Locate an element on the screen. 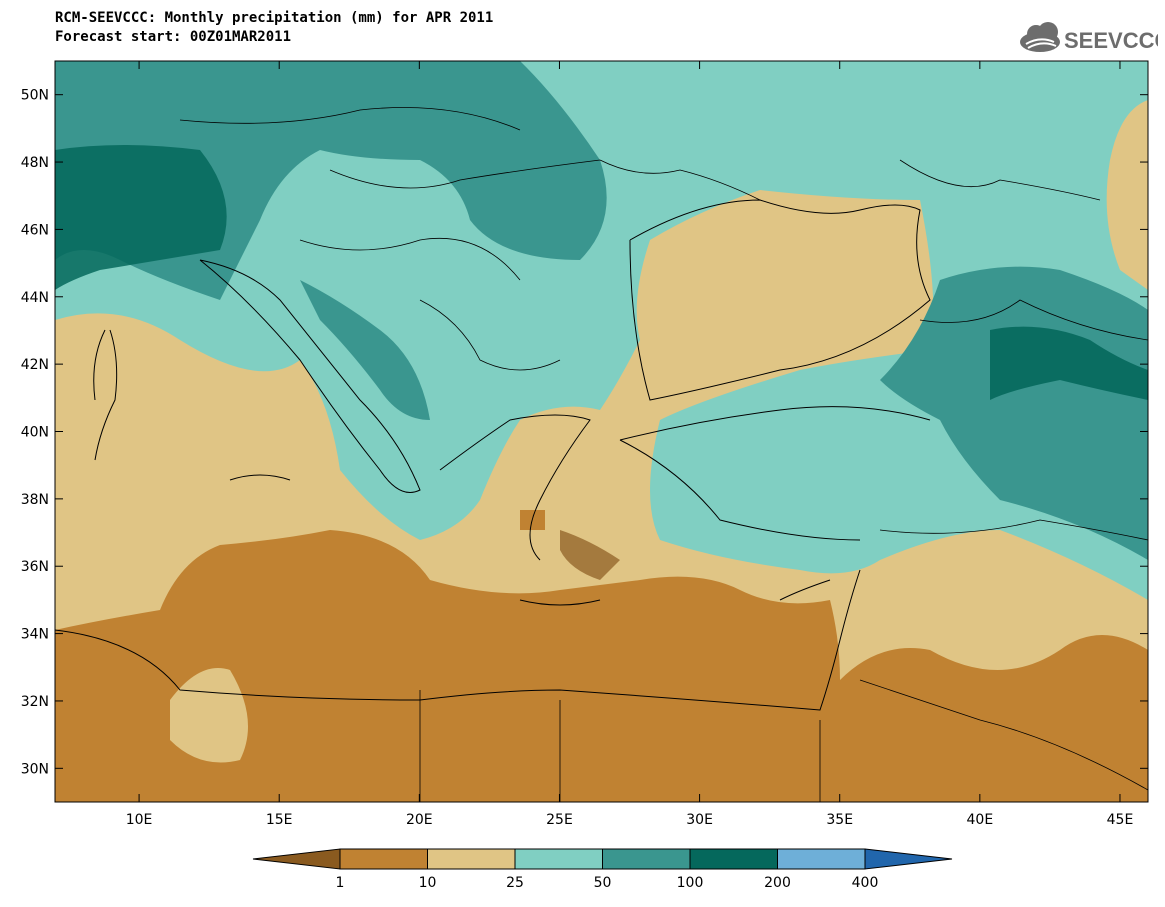 This screenshot has height=907, width=1165. lat-tick-label: 38N is located at coordinates (35, 500).